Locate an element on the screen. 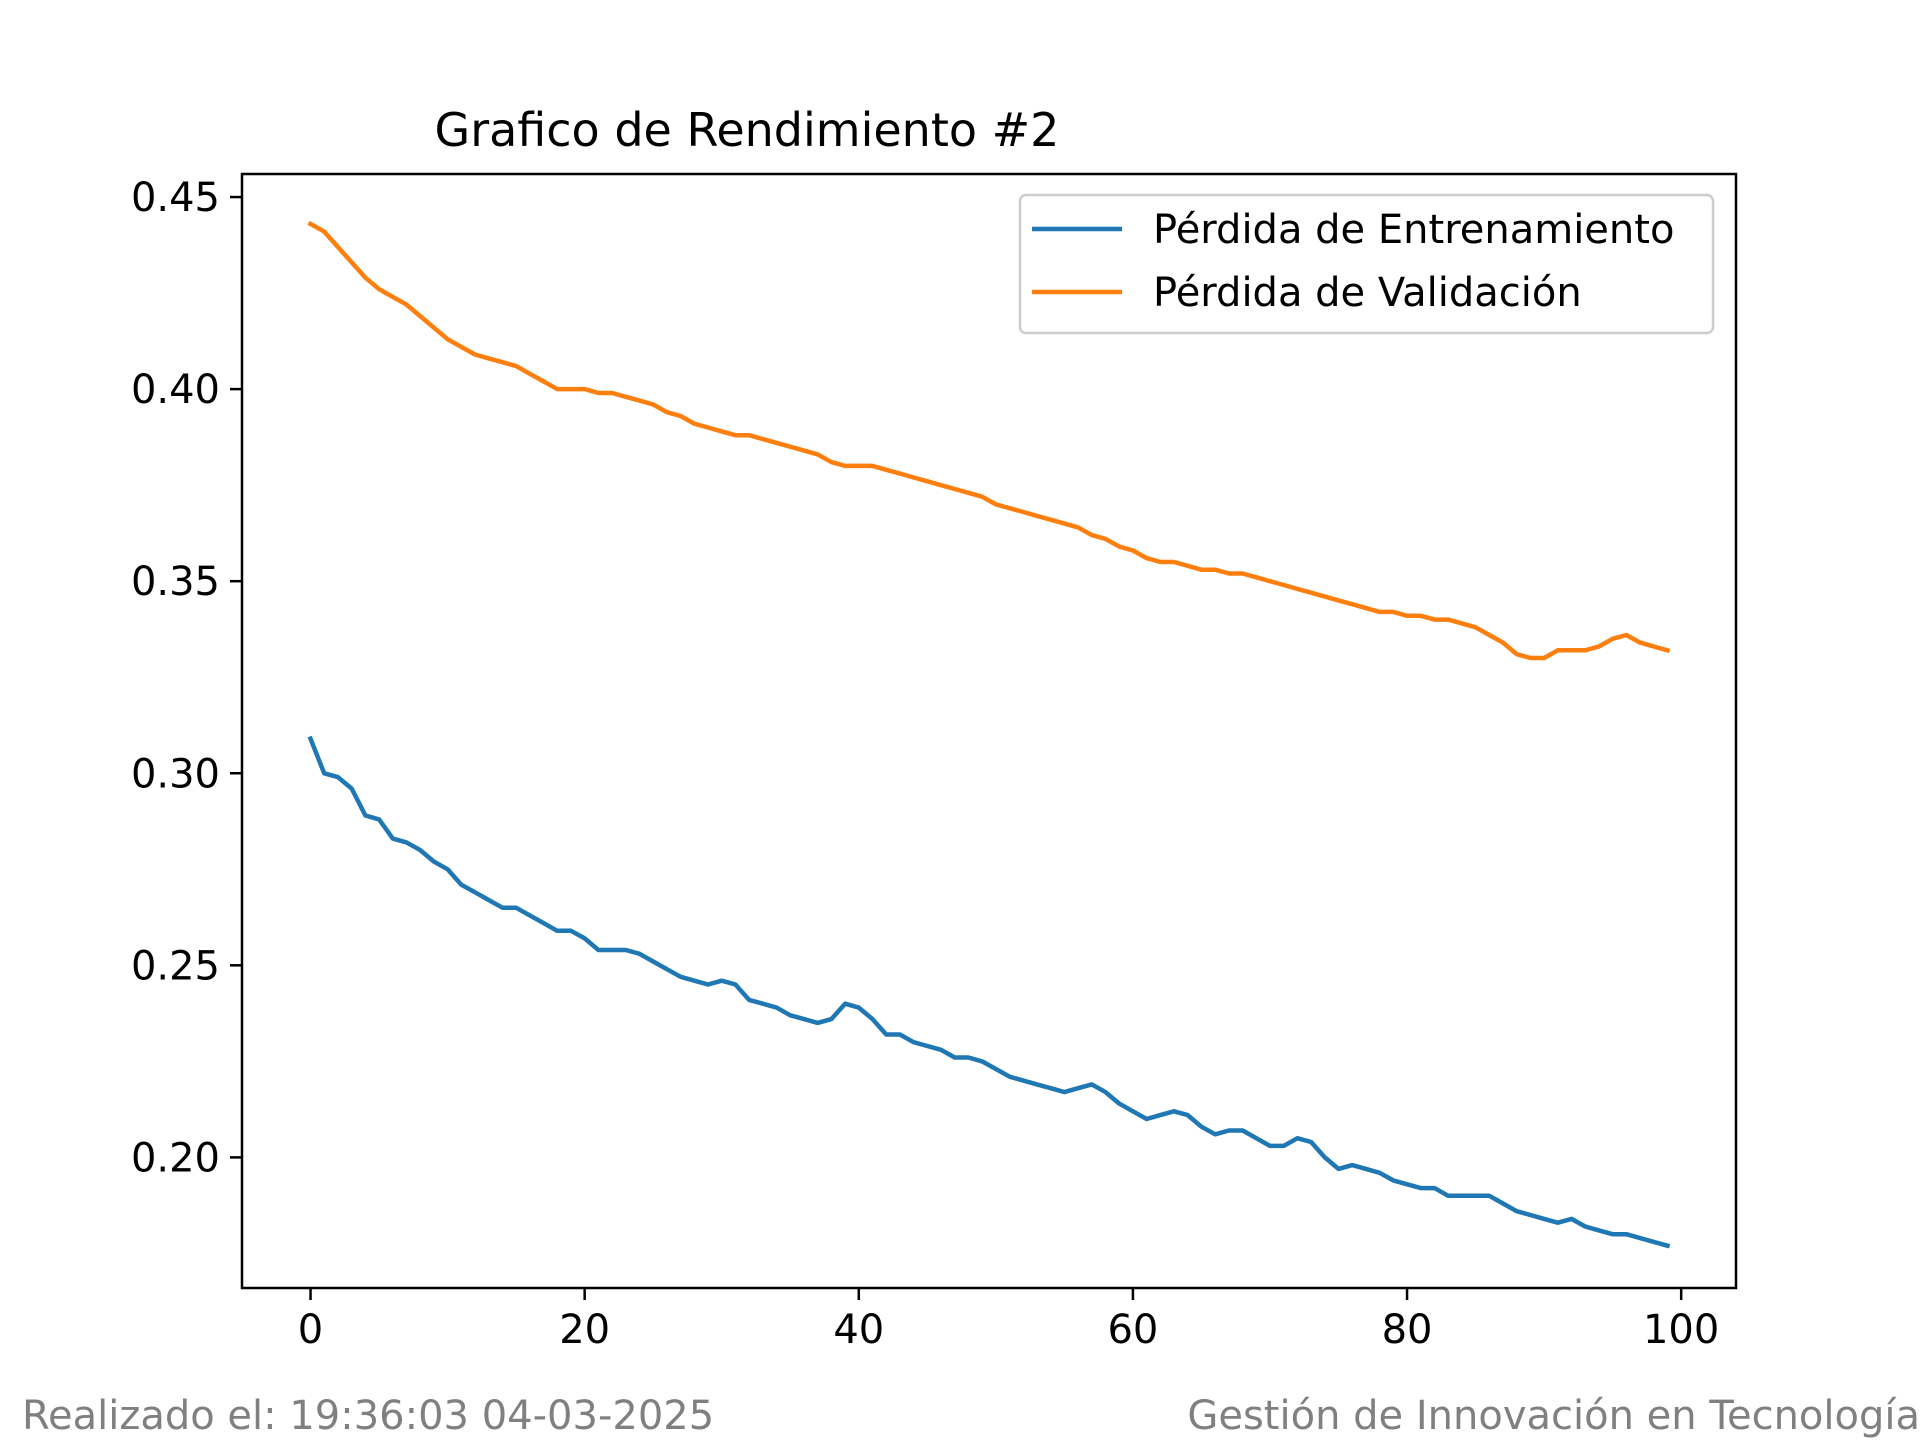 The width and height of the screenshot is (1920, 1440). y-tick-label: 0.25 is located at coordinates (175, 966).